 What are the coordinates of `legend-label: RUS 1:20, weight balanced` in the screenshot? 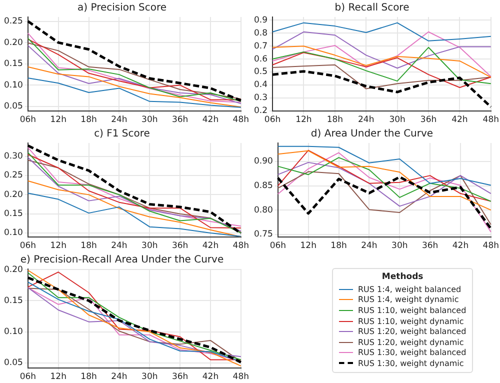 It's located at (412, 331).